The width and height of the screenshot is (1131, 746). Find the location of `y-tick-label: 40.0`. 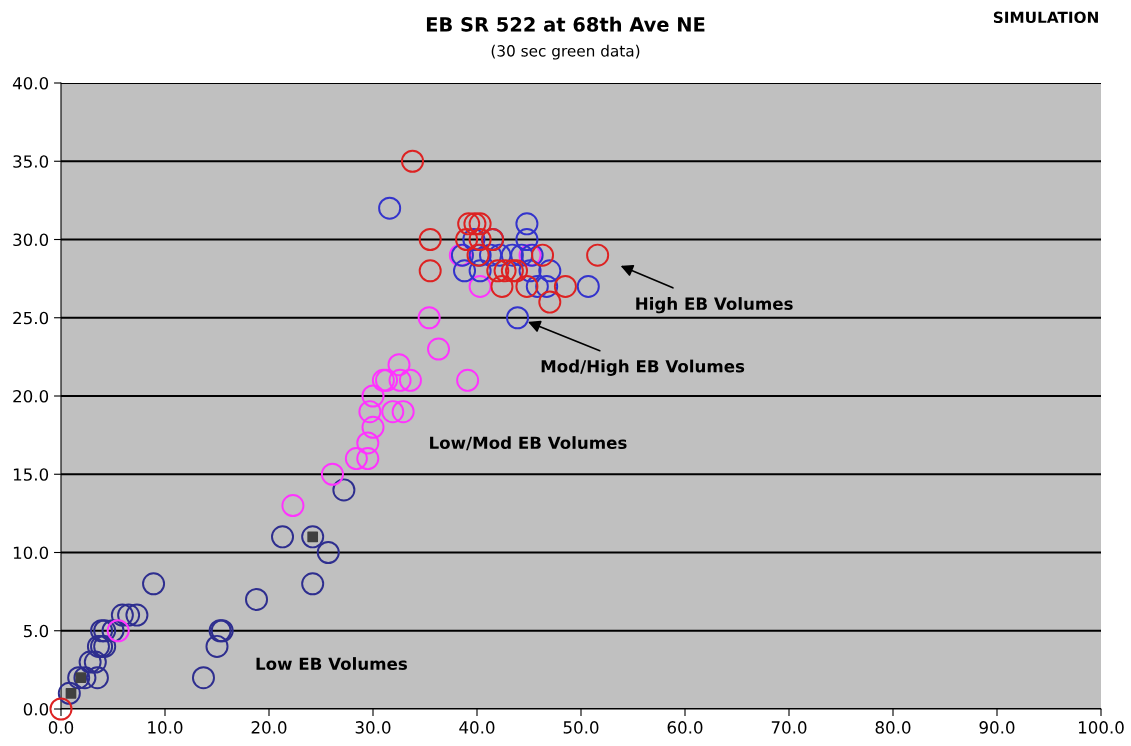

y-tick-label: 40.0 is located at coordinates (30, 83).